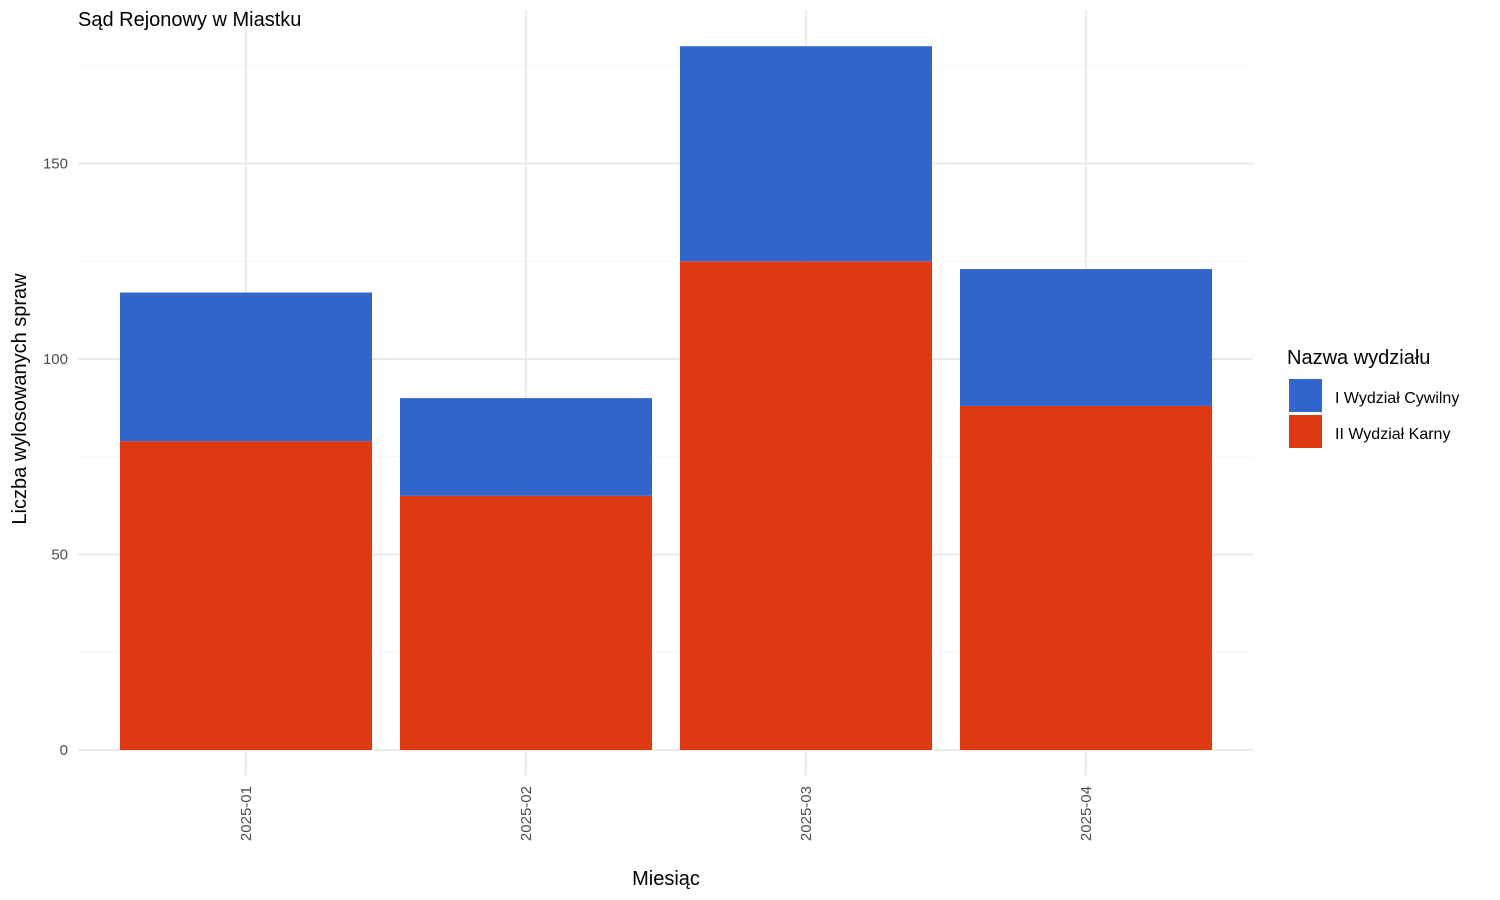  What do you see at coordinates (666, 813) in the screenshot?
I see `x-axis-ticks: 2025-01 2025-02 2025-03 2025-04` at bounding box center [666, 813].